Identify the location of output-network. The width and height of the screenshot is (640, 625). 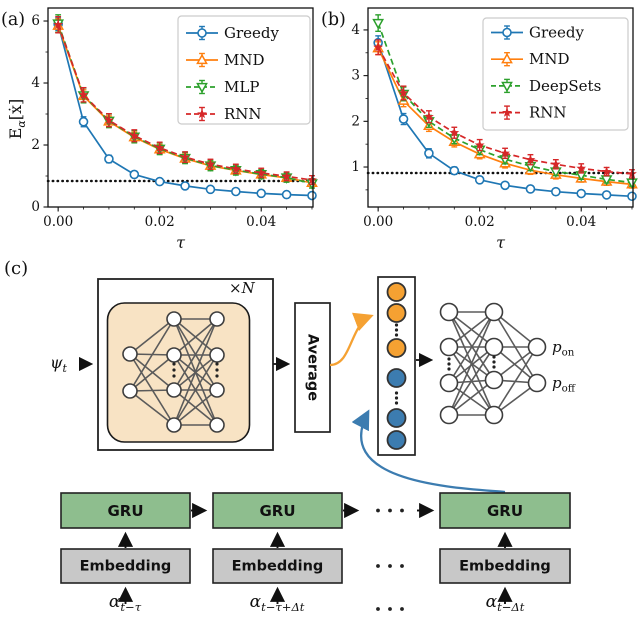
(493, 363).